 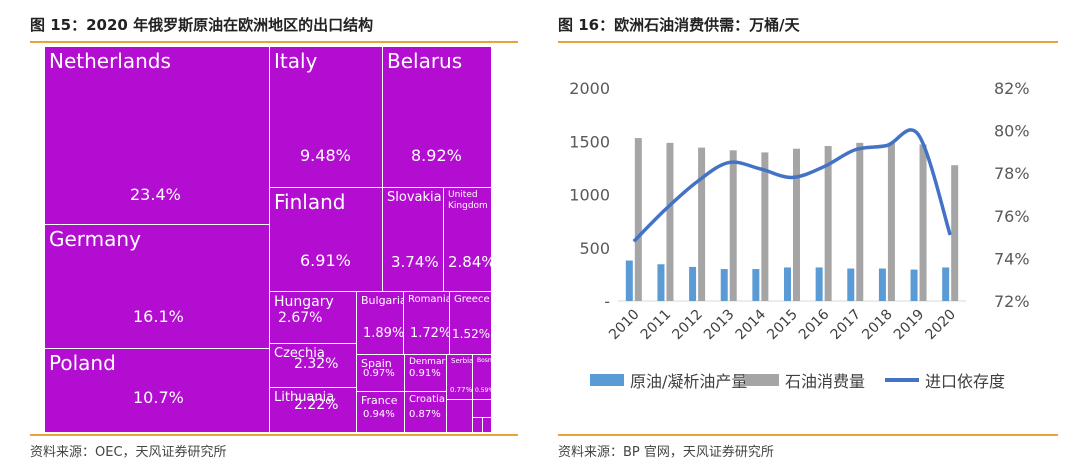 I want to click on right-axis-tick-label: 78%, so click(x=1012, y=173).